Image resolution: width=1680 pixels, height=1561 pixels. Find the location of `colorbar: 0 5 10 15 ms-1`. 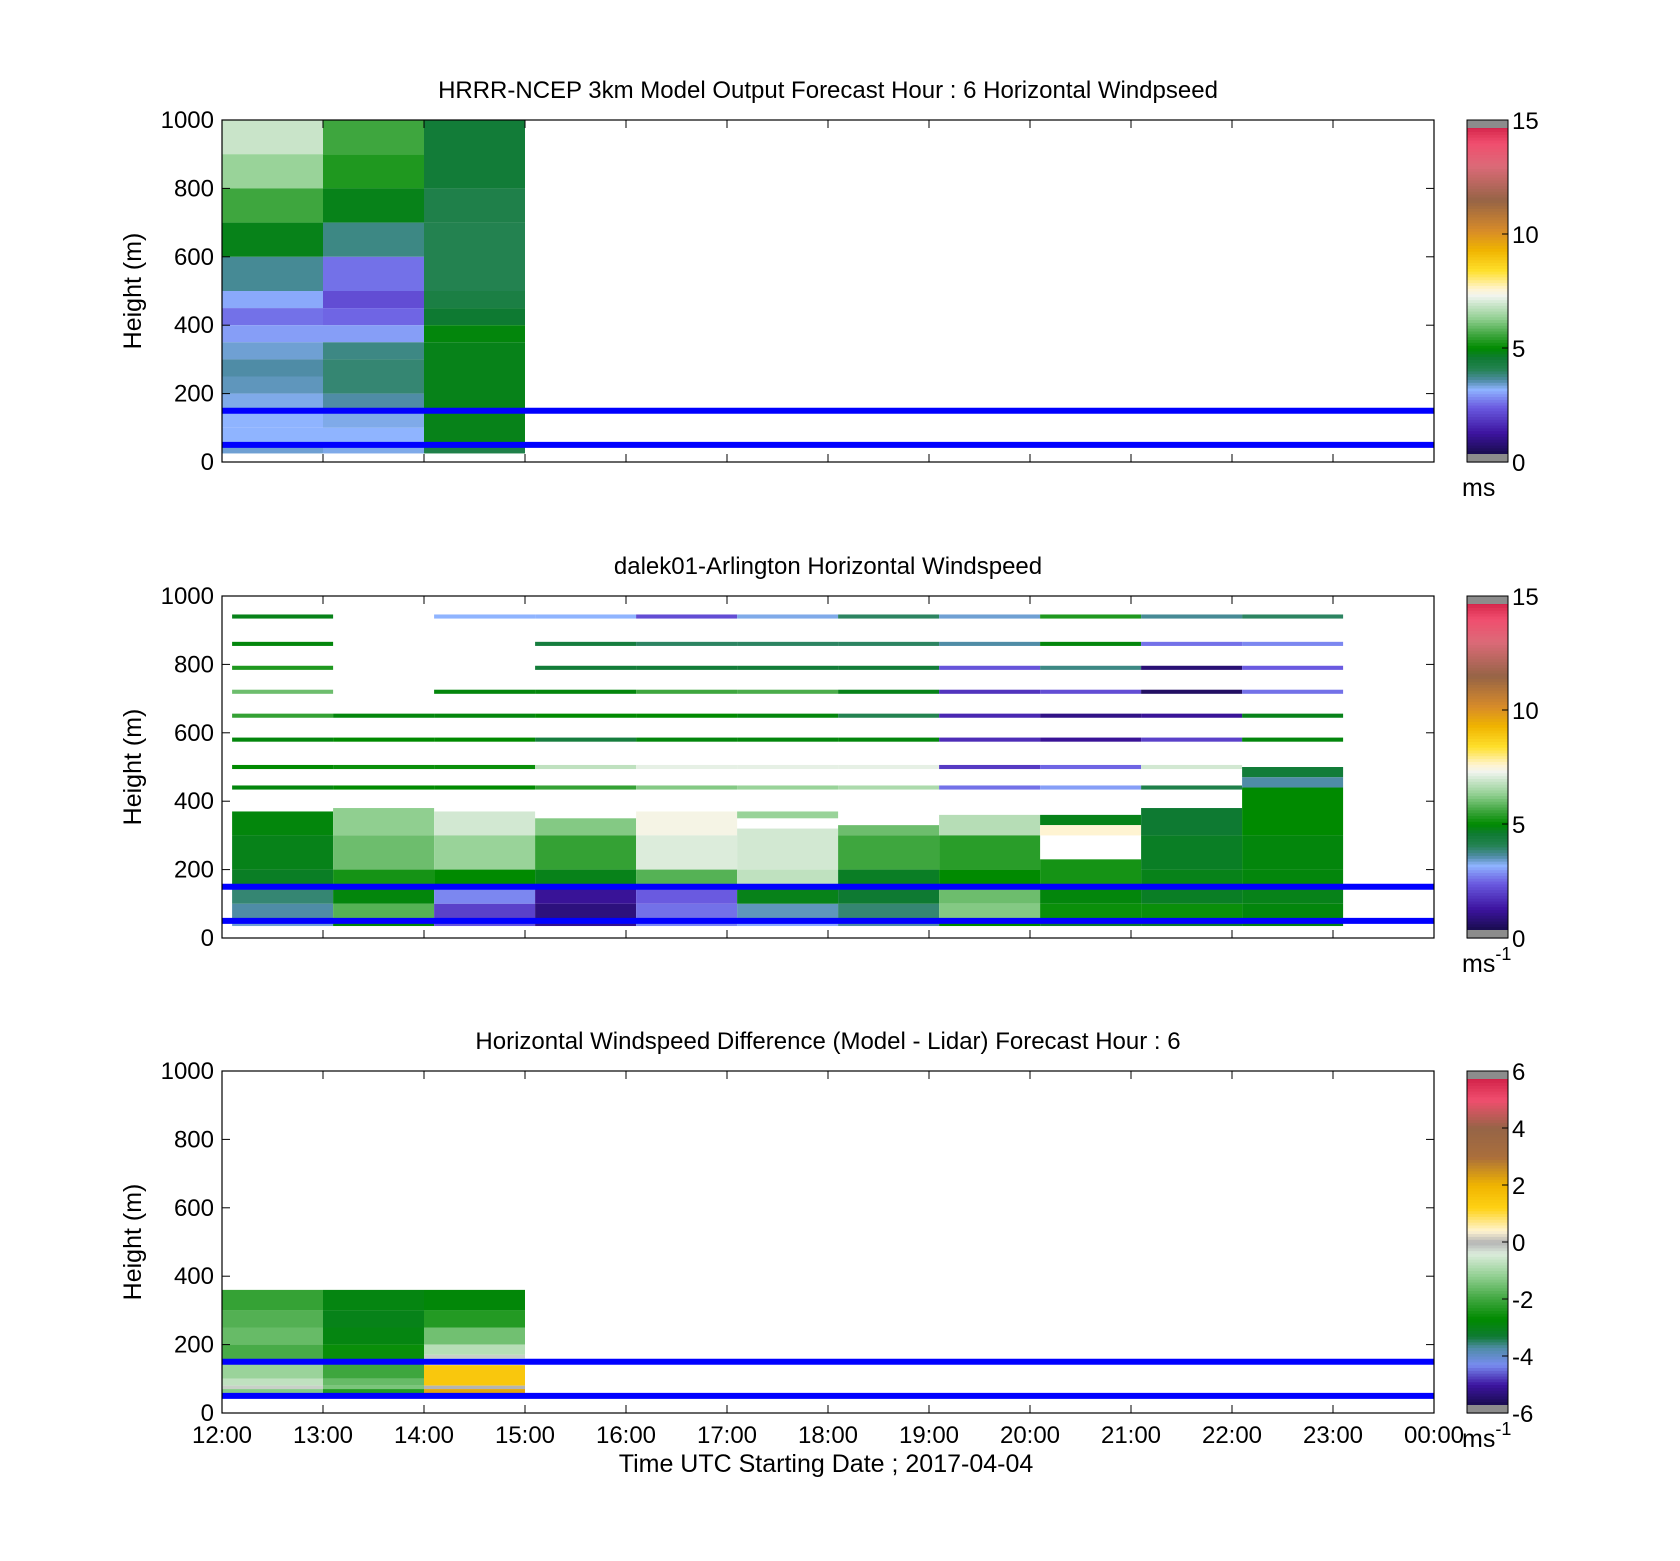

colorbar: 0 5 10 15 ms-1 is located at coordinates (1500, 781).